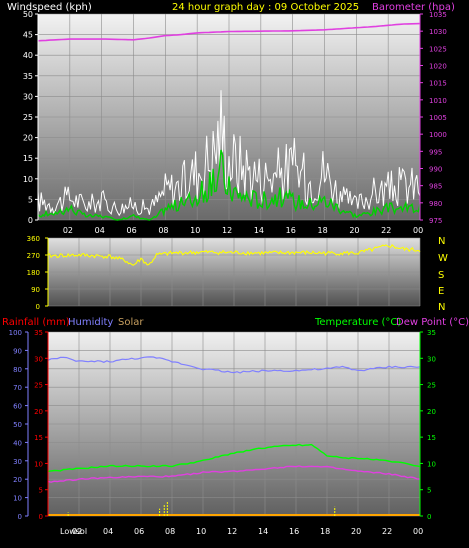  I want to click on wind-tick-label: 40, so click(28, 55).